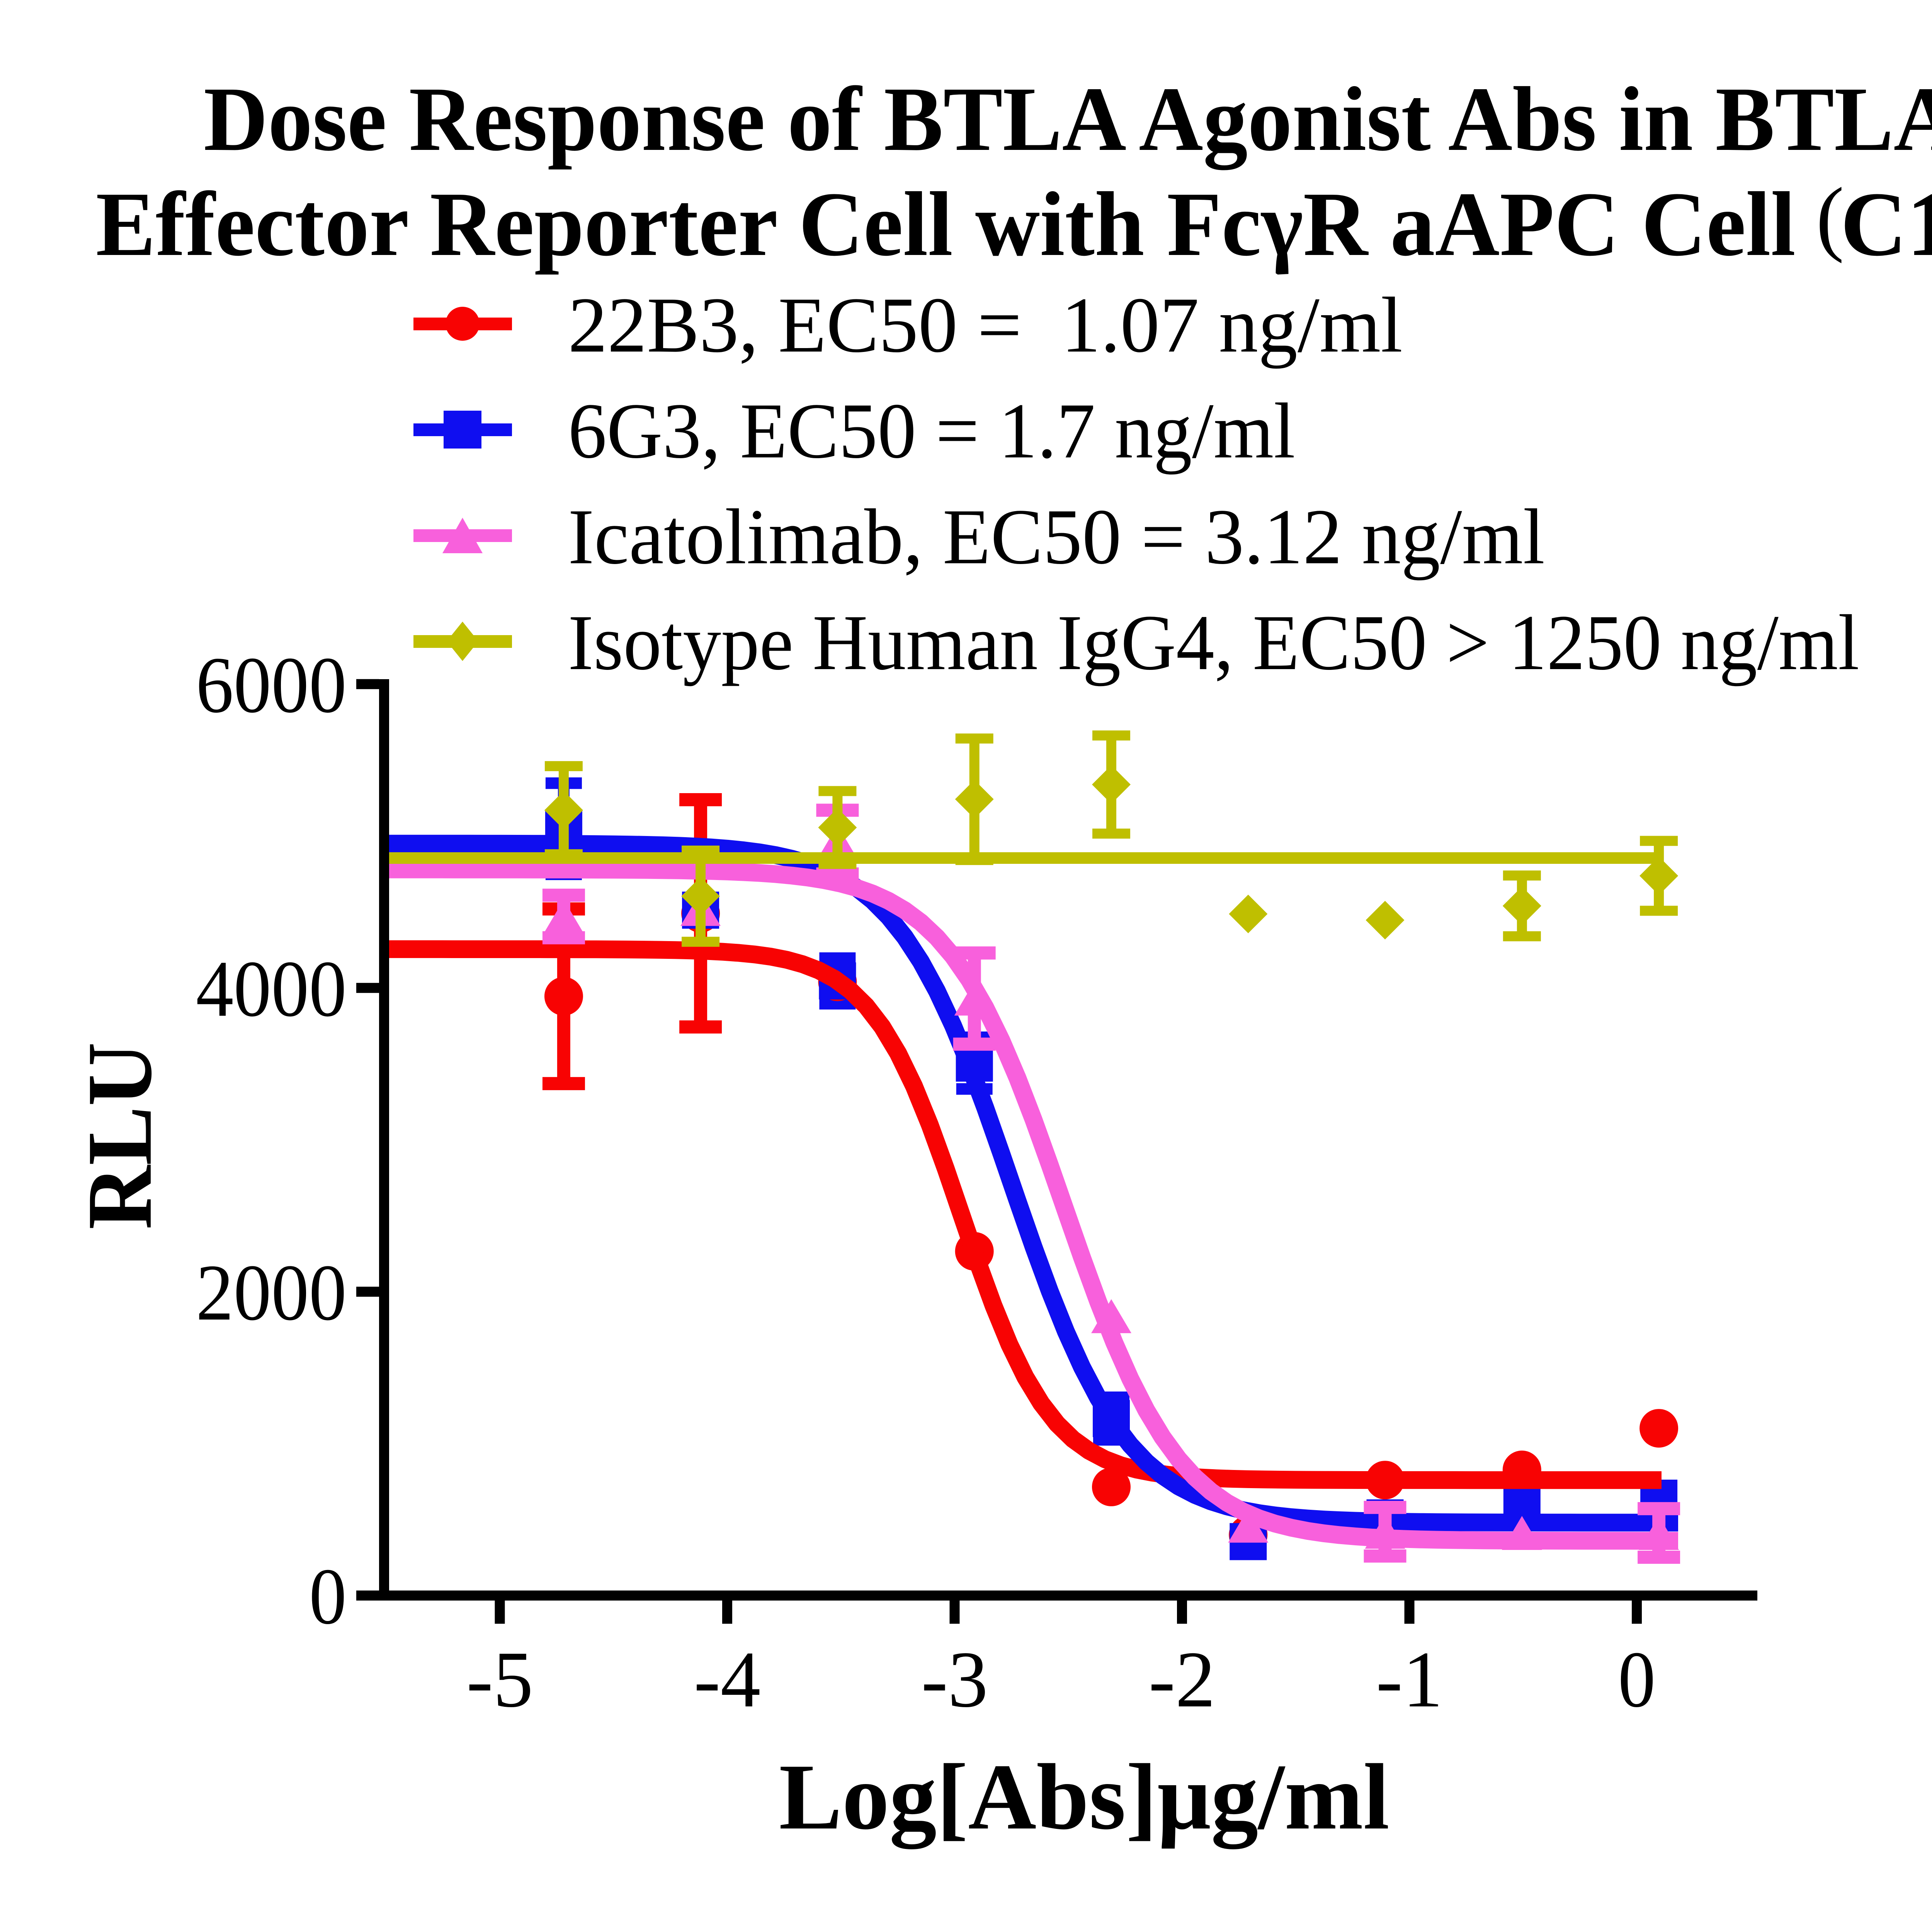 Image resolution: width=1932 pixels, height=1910 pixels. I want to click on svg-text: C1, so click(1886, 224).